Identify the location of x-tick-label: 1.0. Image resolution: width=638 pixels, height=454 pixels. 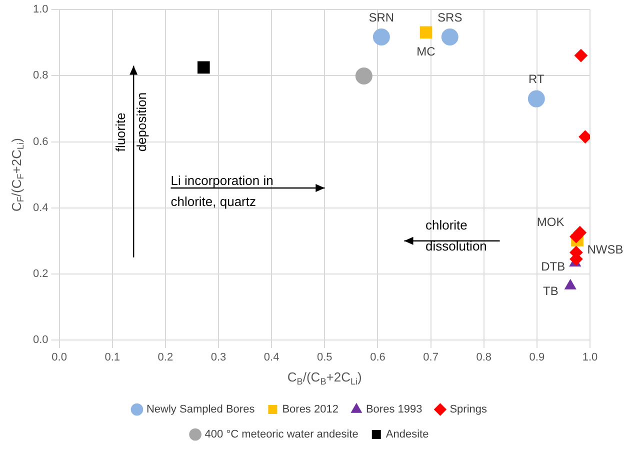
(590, 358).